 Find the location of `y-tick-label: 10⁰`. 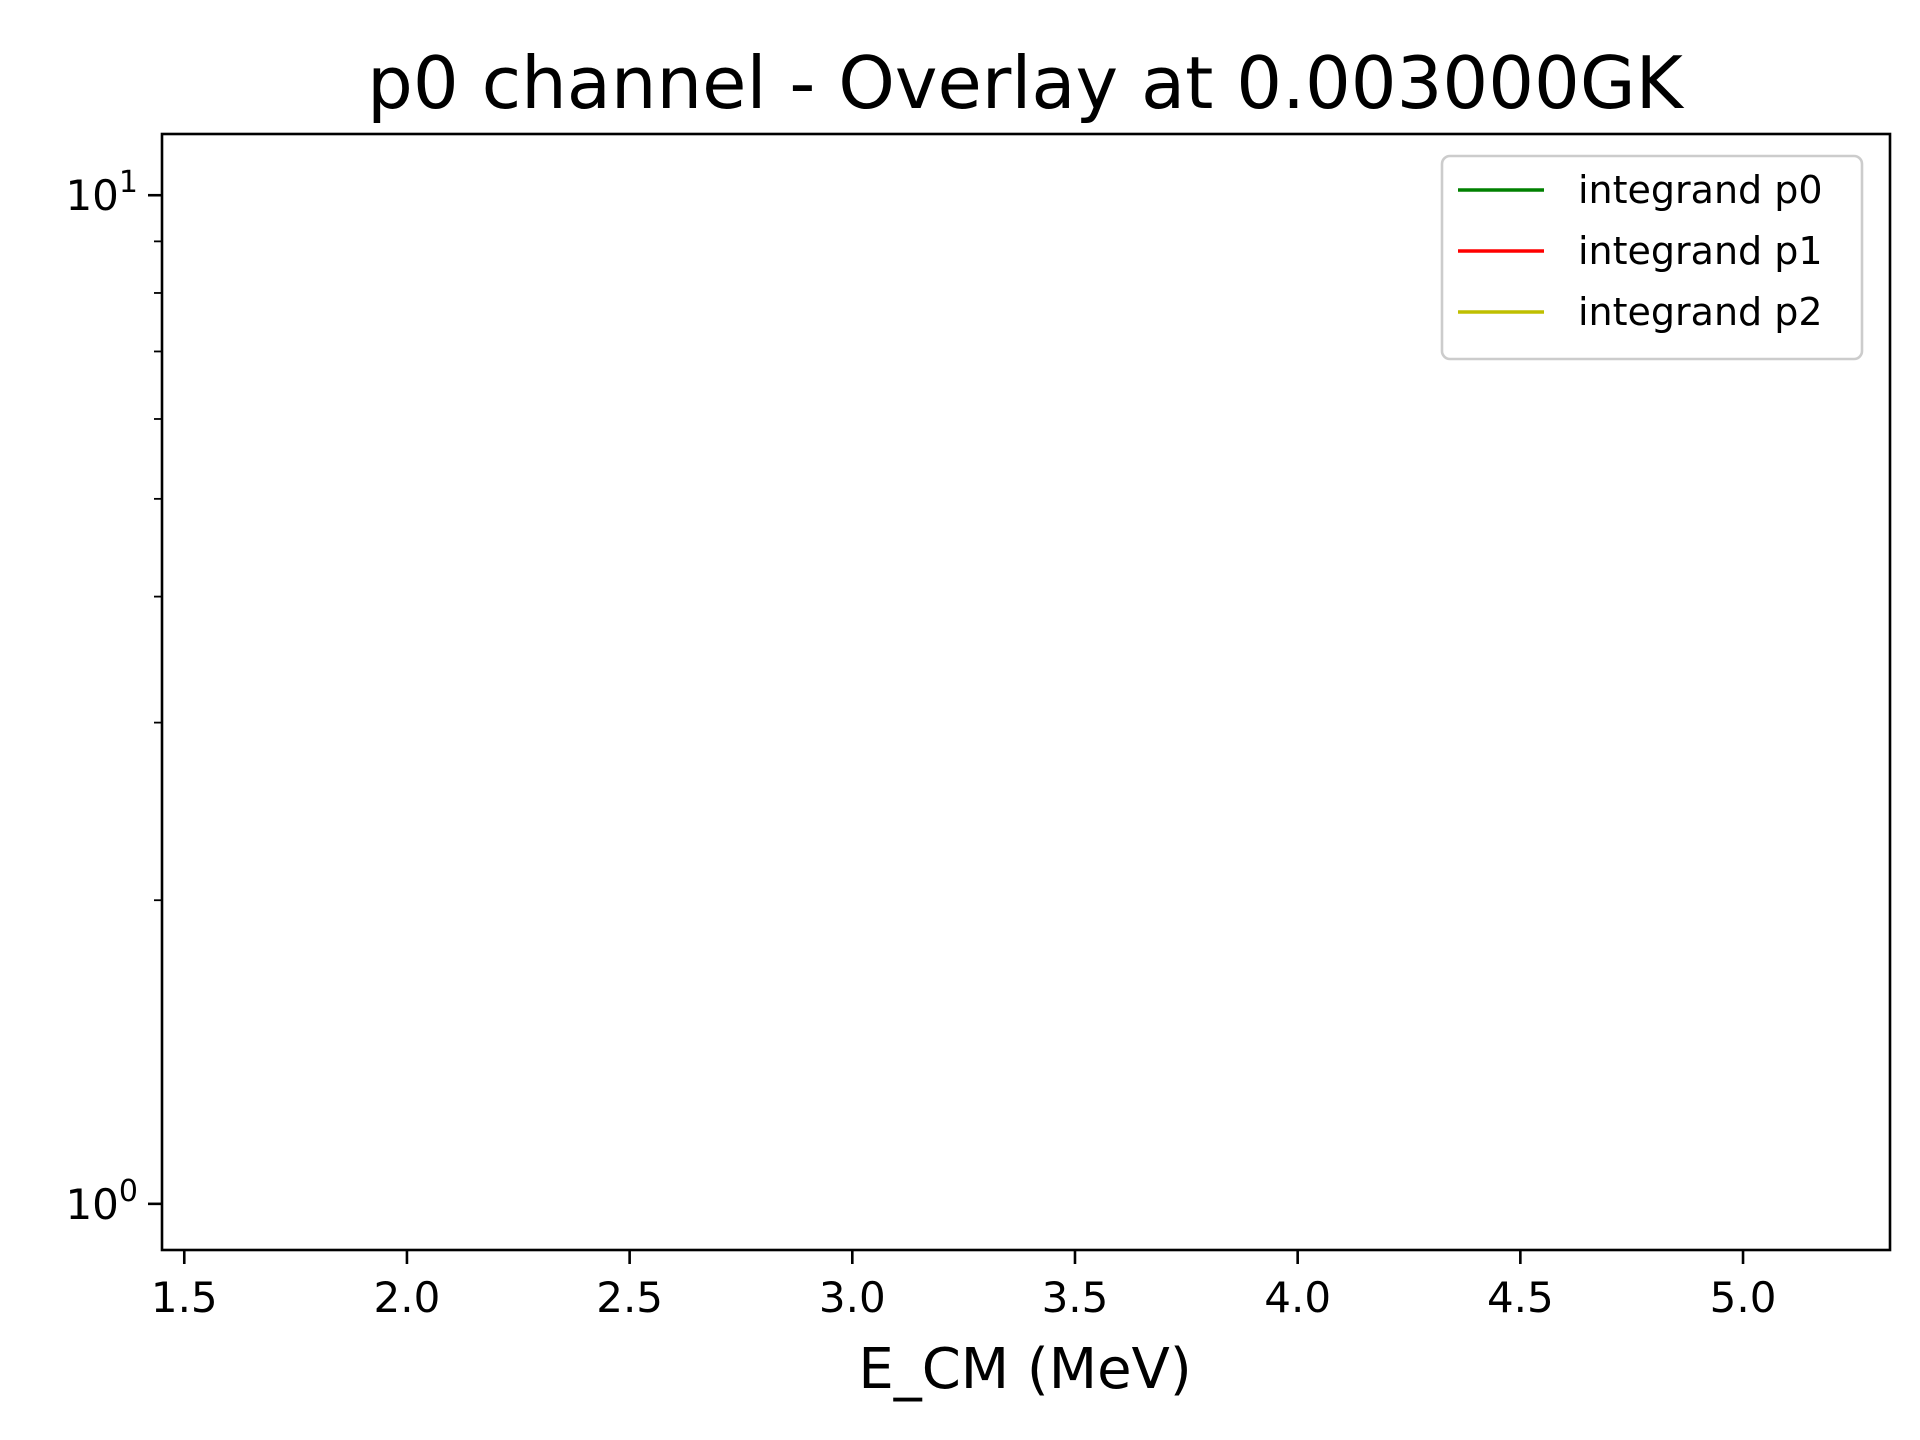

y-tick-label: 10⁰ is located at coordinates (101, 1201).